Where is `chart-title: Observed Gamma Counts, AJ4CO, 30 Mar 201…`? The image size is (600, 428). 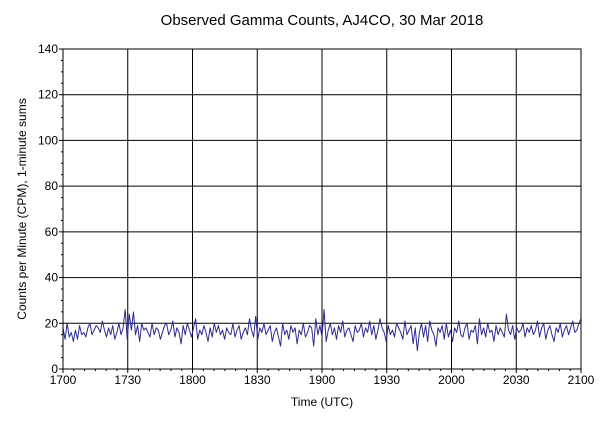
chart-title: Observed Gamma Counts, AJ4CO, 30 Mar 201… is located at coordinates (322, 20).